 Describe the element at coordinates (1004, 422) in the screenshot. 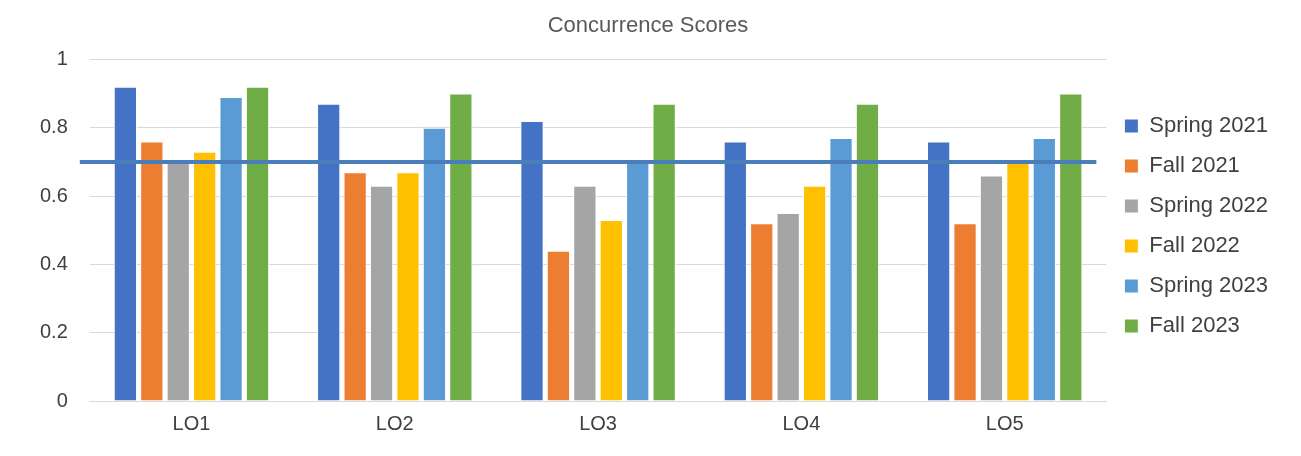

I see `x-tick-label: LO5` at that location.